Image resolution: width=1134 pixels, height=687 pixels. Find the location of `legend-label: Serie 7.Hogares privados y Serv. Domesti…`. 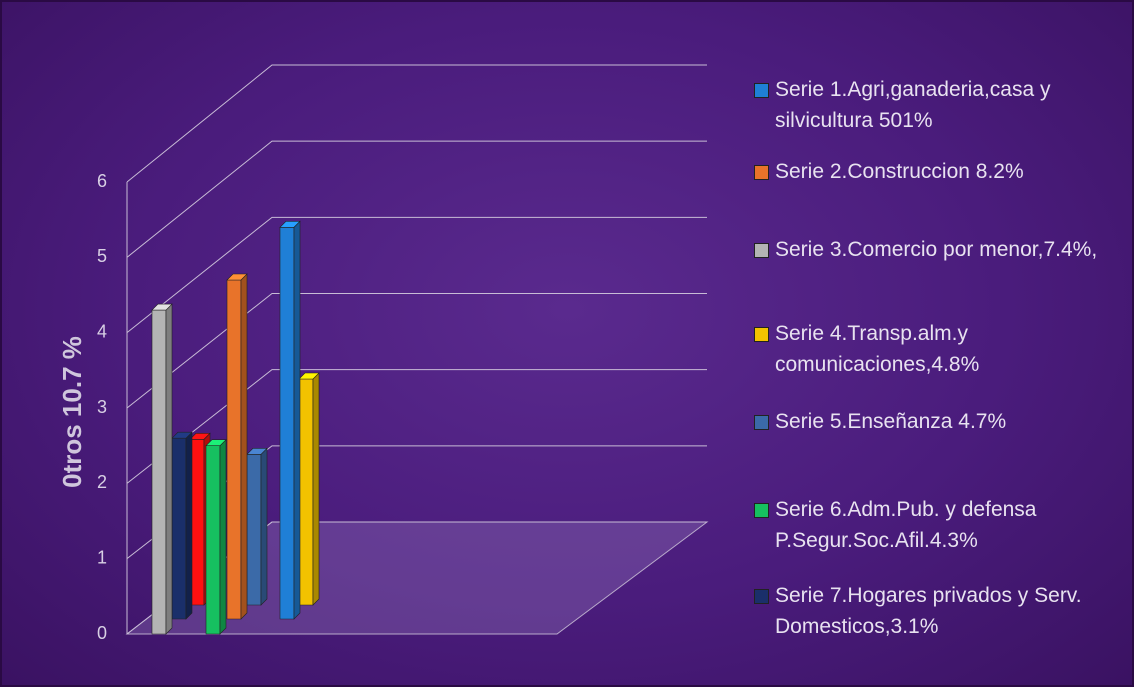

legend-label: Serie 7.Hogares privados y Serv. Domesti… is located at coordinates (928, 611).